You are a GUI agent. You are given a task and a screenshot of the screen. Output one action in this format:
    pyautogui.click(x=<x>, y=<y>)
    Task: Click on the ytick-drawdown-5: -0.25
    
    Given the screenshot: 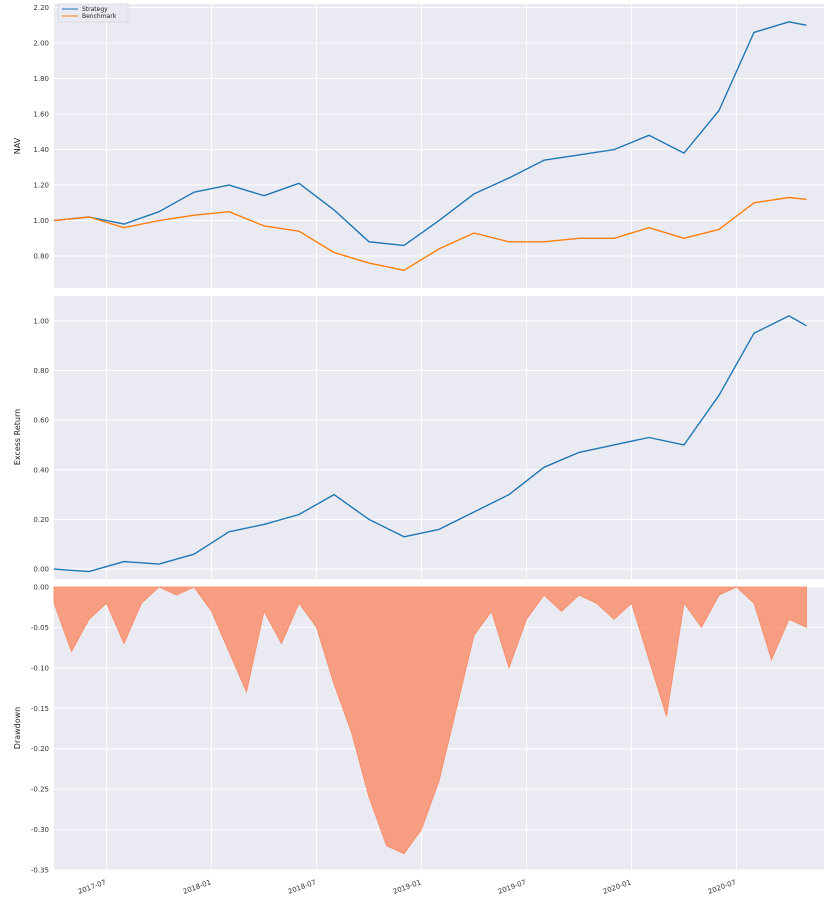 What is the action you would take?
    pyautogui.click(x=40, y=790)
    